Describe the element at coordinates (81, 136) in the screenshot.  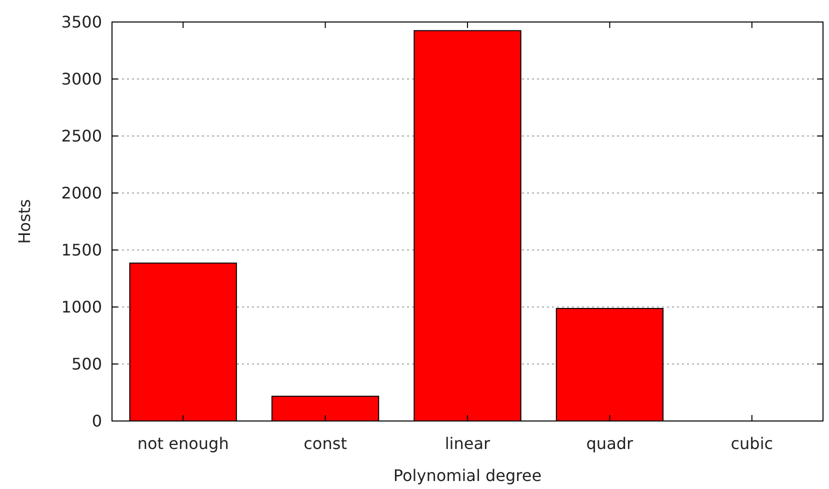
I see `y-tick-label: 2500` at that location.